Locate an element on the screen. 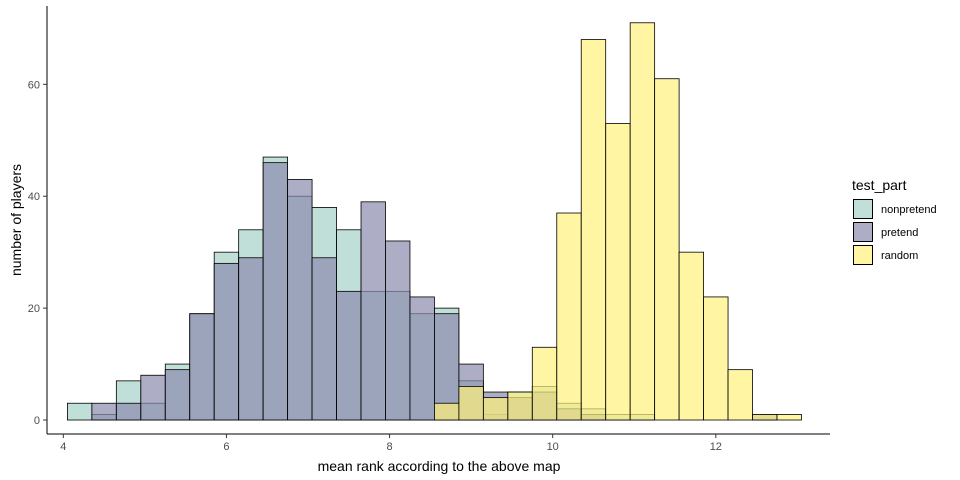  x-axis: 4 6 8 10 12 is located at coordinates (438, 443).